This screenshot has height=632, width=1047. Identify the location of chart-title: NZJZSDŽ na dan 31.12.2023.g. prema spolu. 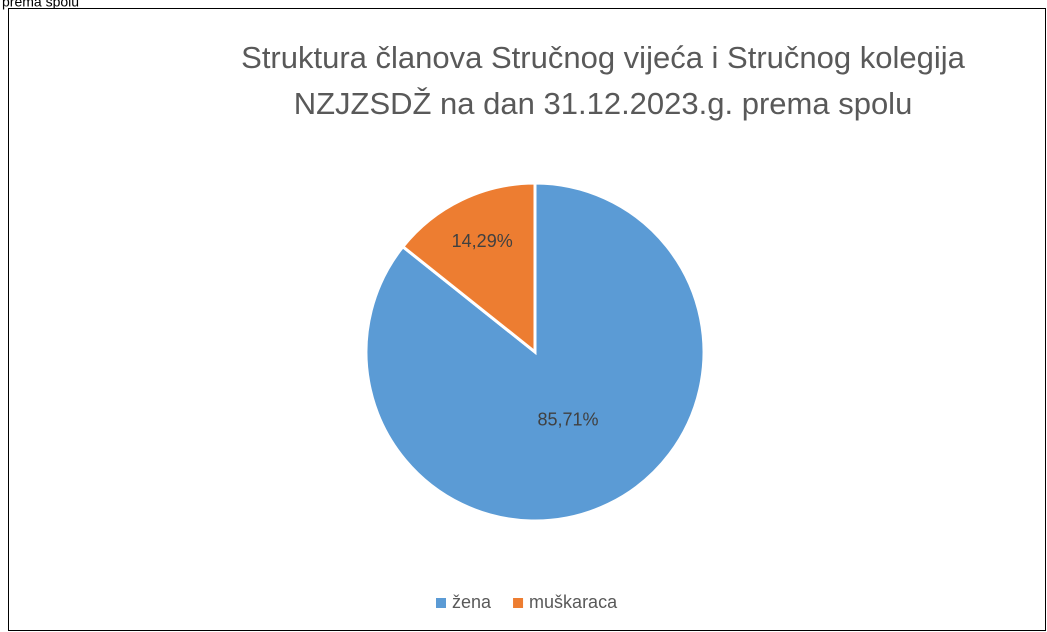
(603, 103).